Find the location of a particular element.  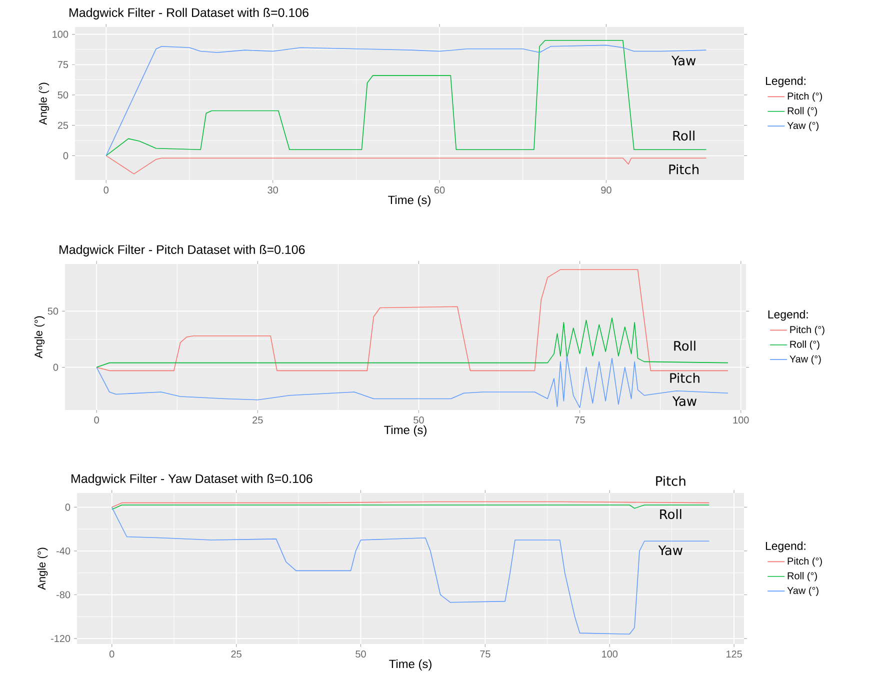

chart-title: Madgwick Filter - Yaw Dataset with ß=0.106 is located at coordinates (192, 480).